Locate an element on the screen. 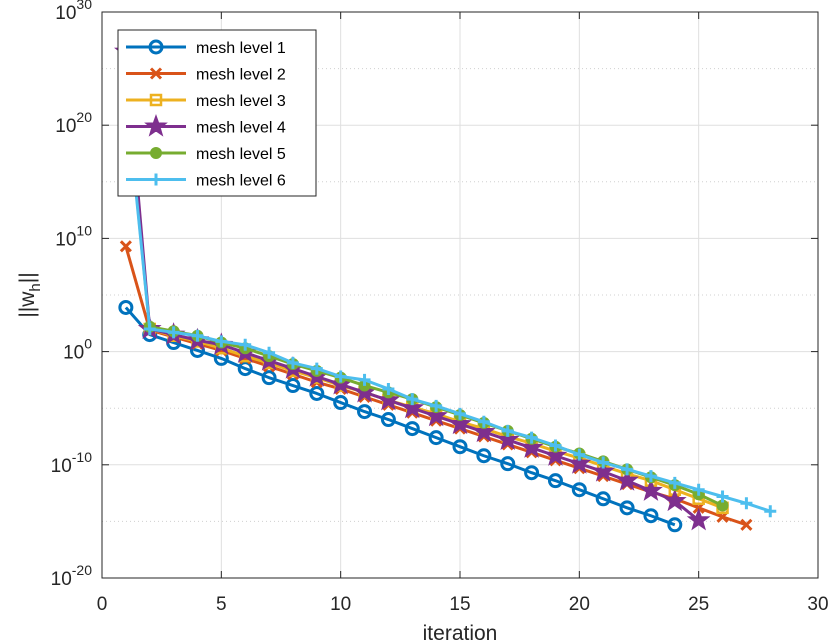 This screenshot has width=830, height=642. legend-item: mesh level 4 is located at coordinates (206, 125).